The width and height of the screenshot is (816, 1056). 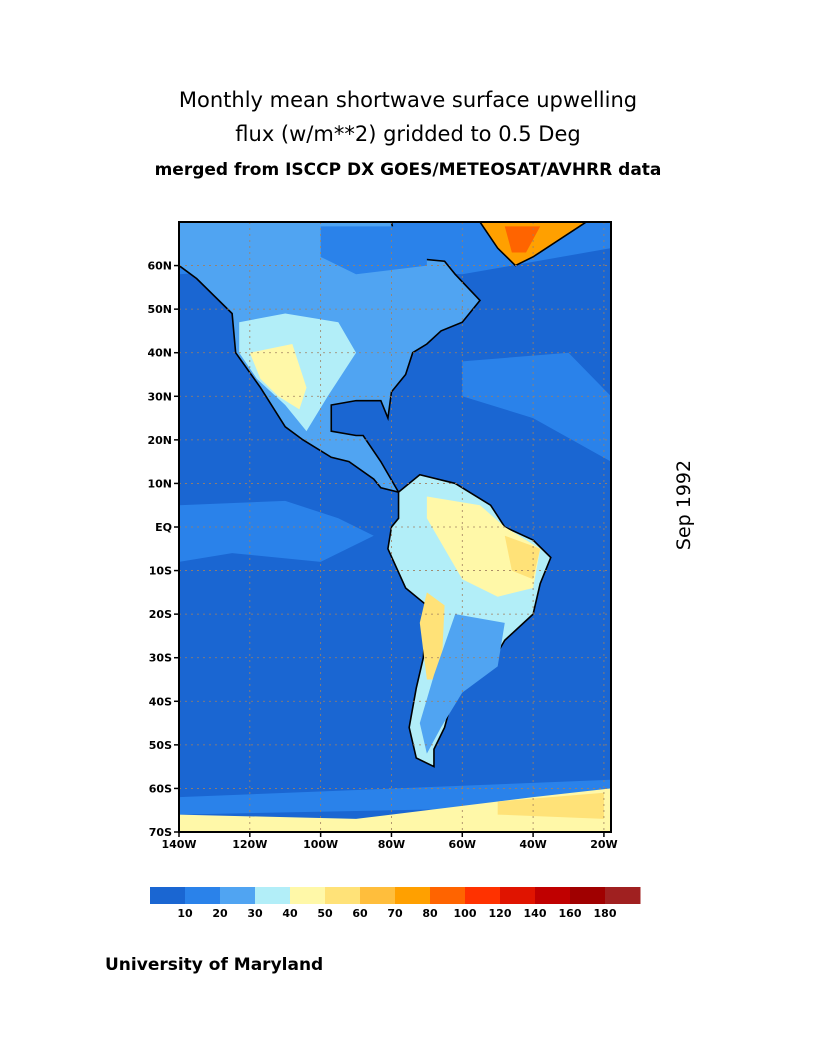 What do you see at coordinates (160, 614) in the screenshot?
I see `lat-tick-label: 20S` at bounding box center [160, 614].